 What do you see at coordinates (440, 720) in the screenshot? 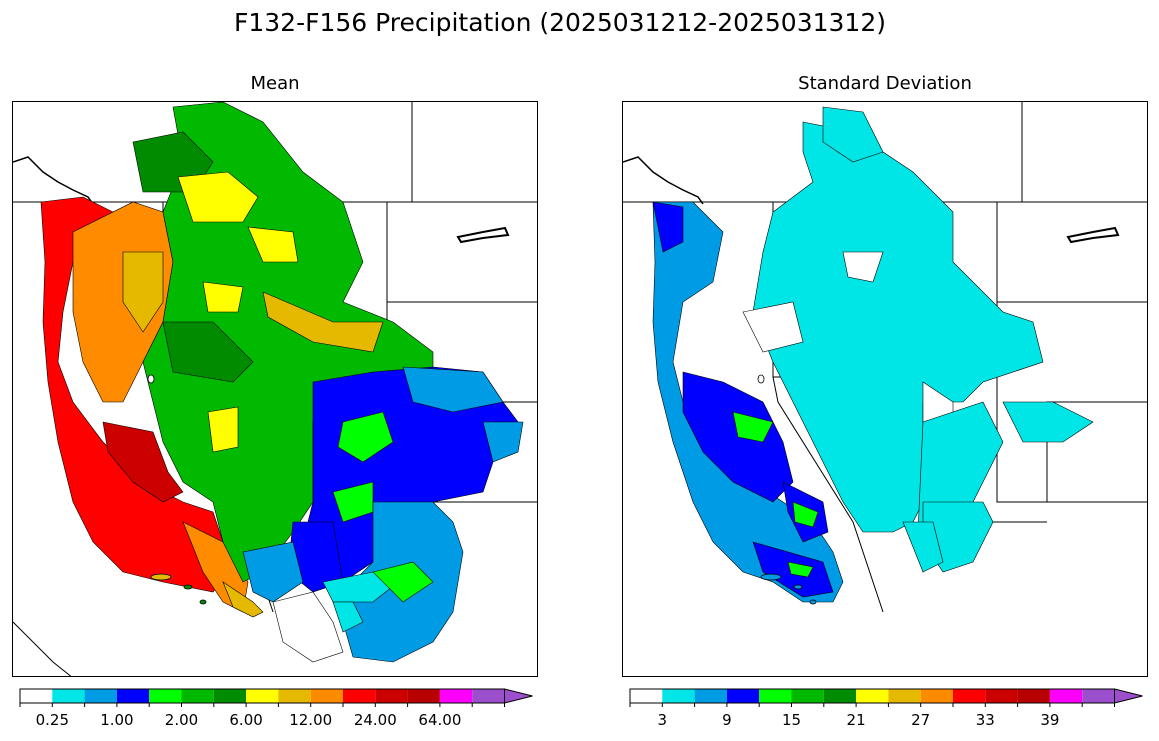
I see `colorbar-tick-label: 64.00` at bounding box center [440, 720].